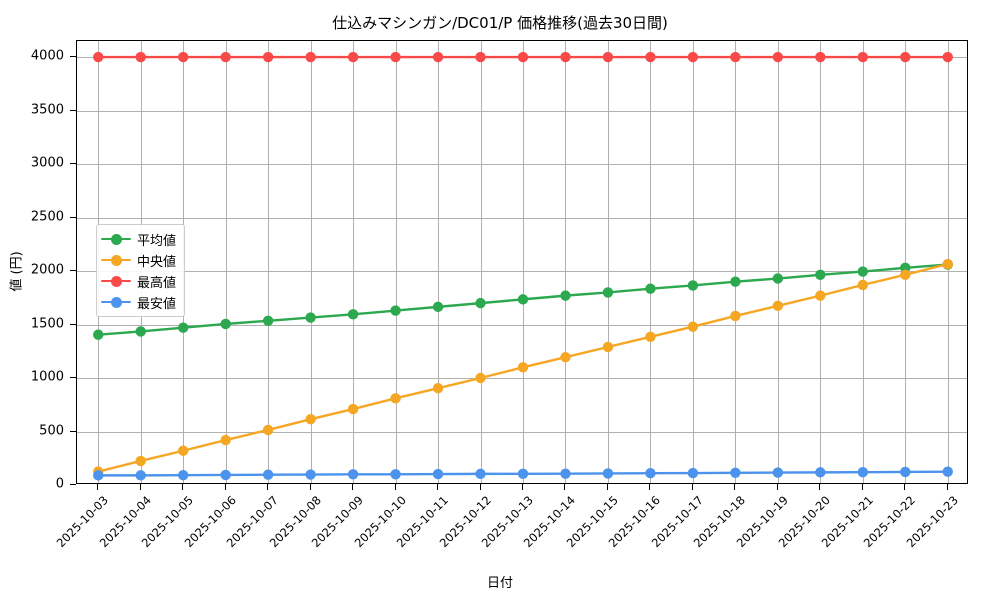 The width and height of the screenshot is (1000, 600). I want to click on legend-item-2: 中央値, so click(138, 260).